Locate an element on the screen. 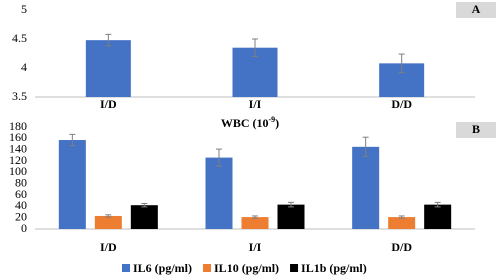 This screenshot has height=277, width=500. legend-label: IL6 (pg/ml) is located at coordinates (162, 268).